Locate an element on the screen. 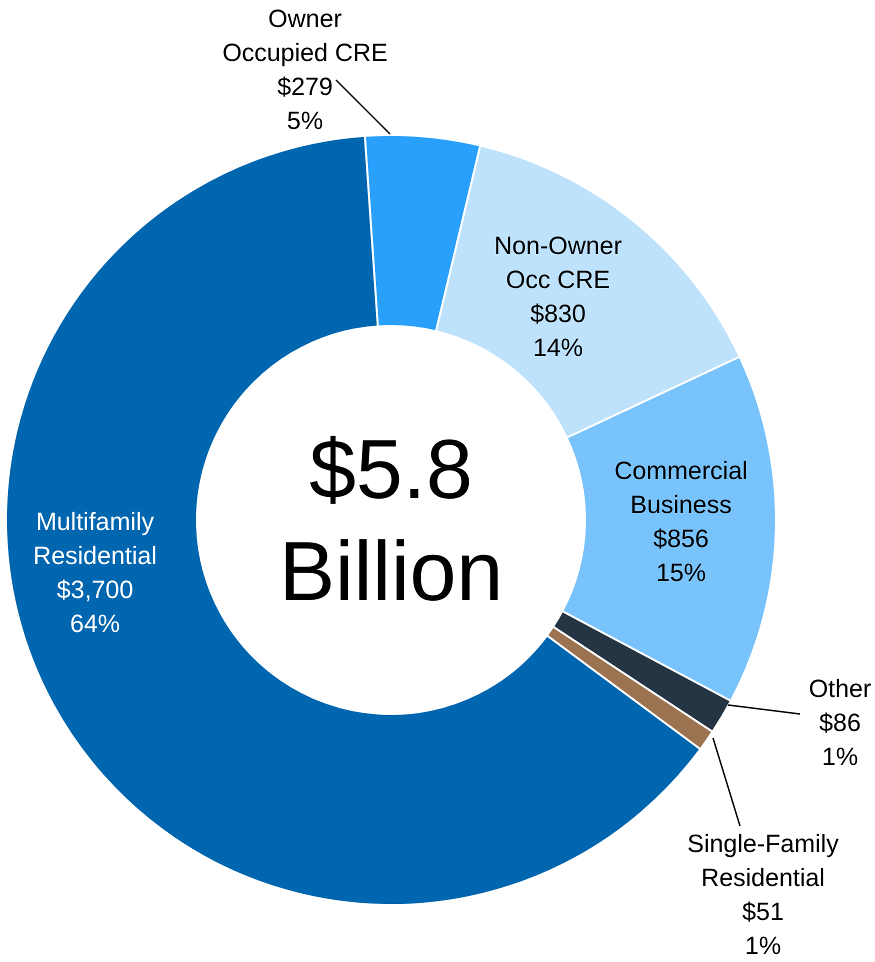  slice-label: Owner Occupied CRE is located at coordinates (305, 36).